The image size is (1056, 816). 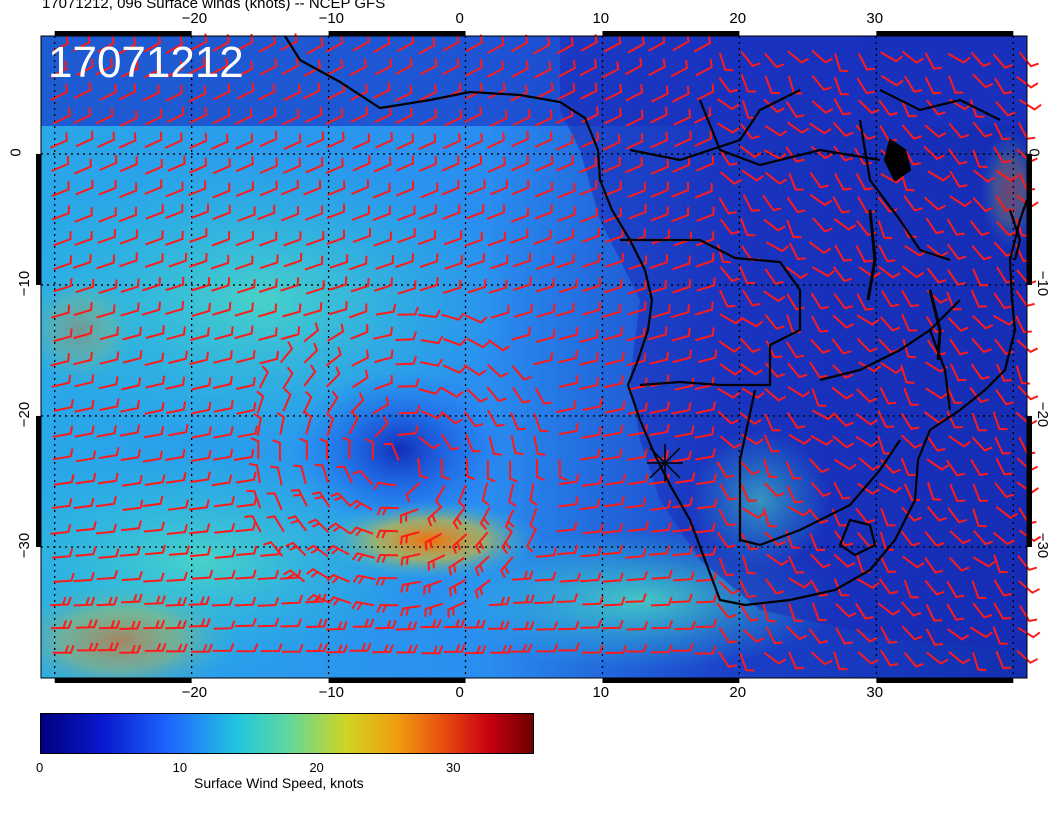 I want to click on lon-tick-label: 0, so click(x=459, y=18).